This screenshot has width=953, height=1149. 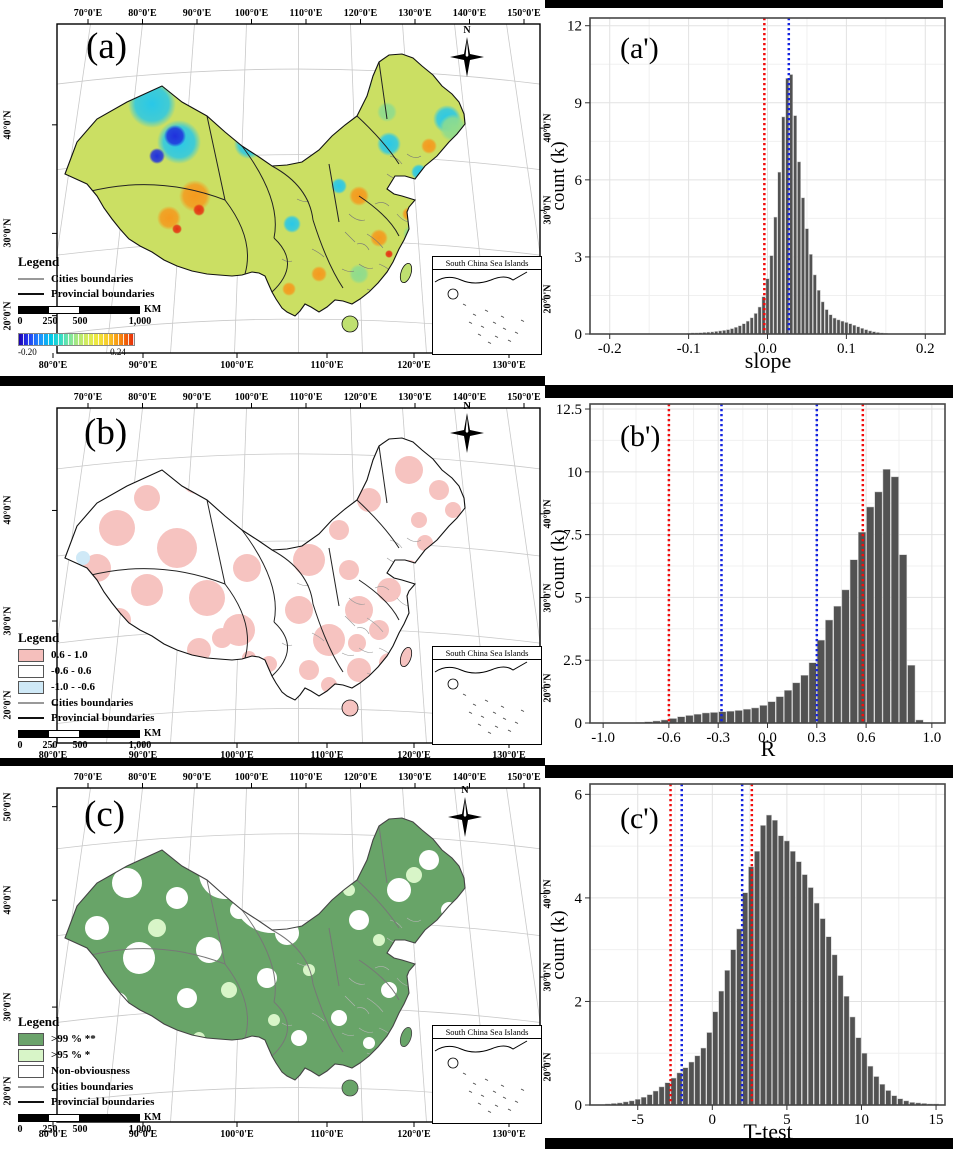 What do you see at coordinates (579, 598) in the screenshot?
I see `y-tick-label: 5` at bounding box center [579, 598].